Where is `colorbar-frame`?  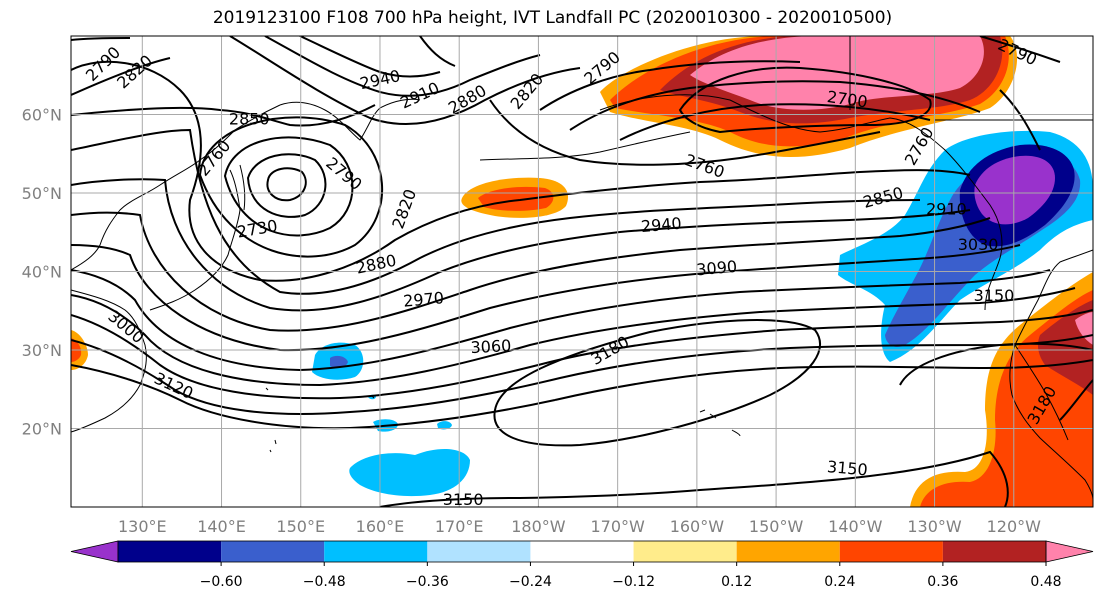 colorbar-frame is located at coordinates (582, 551).